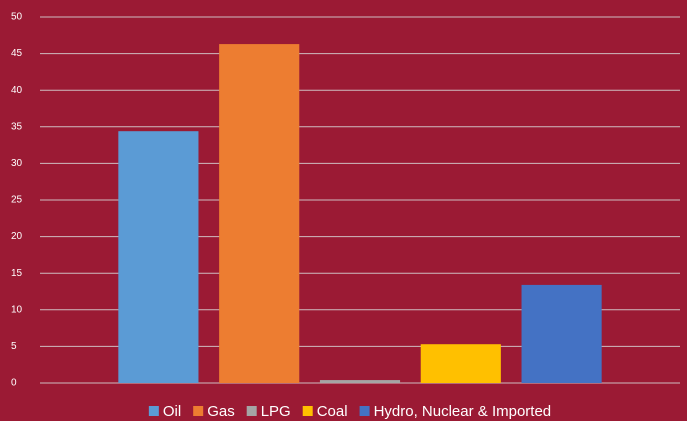 The image size is (687, 421). Describe the element at coordinates (17, 53) in the screenshot. I see `y-tick-label: 45` at that location.